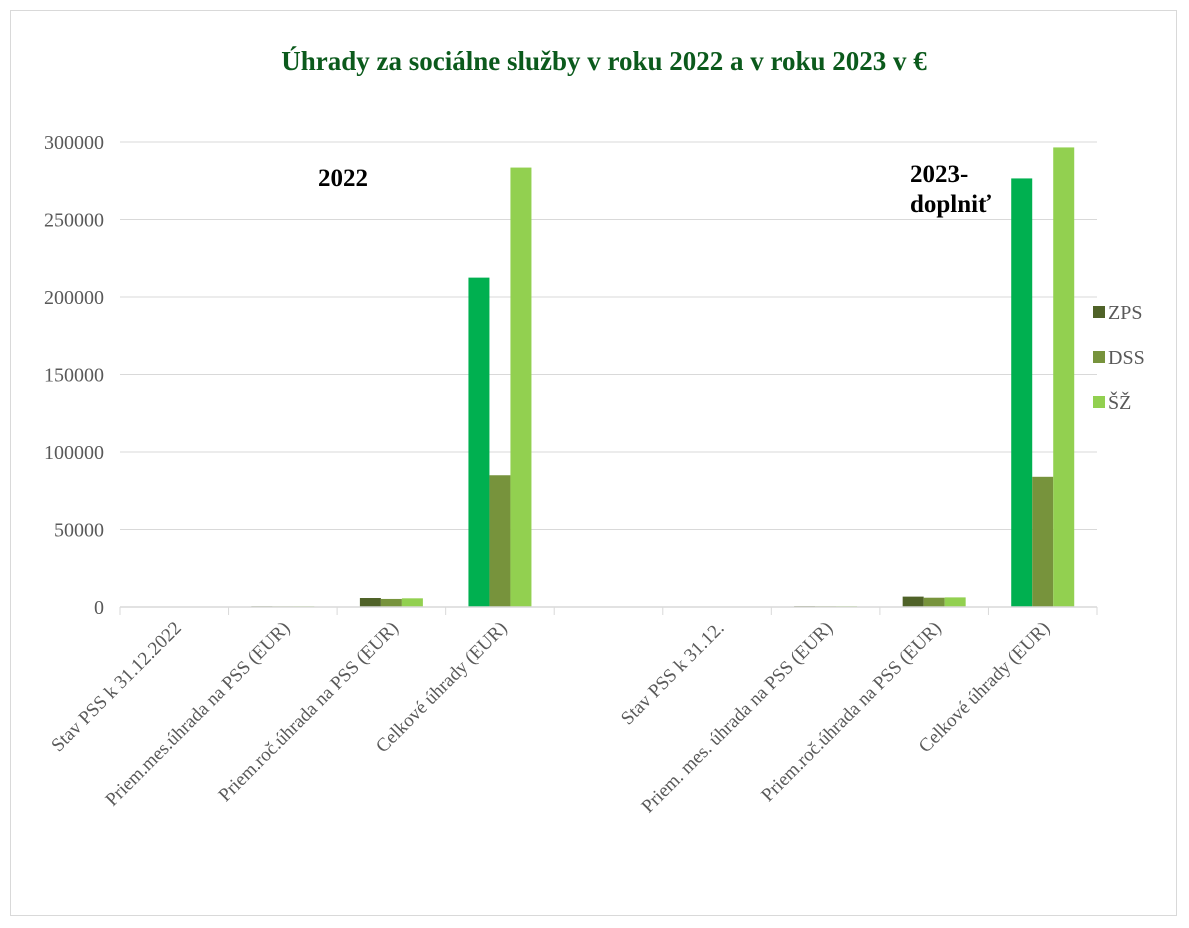  I want to click on y-tick-label: 100000, so click(74, 453).